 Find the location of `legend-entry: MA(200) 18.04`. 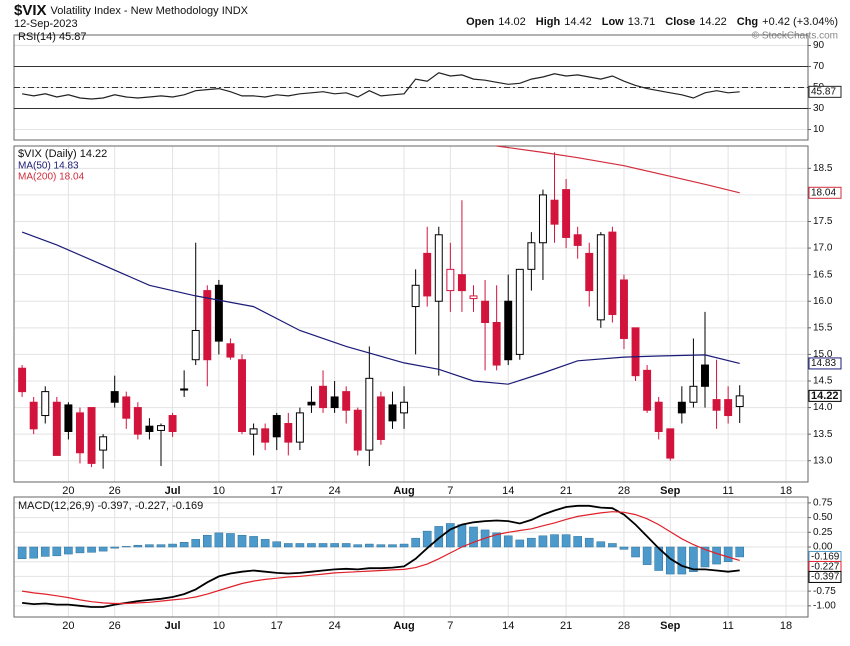

legend-entry: MA(200) 18.04 is located at coordinates (51, 177).